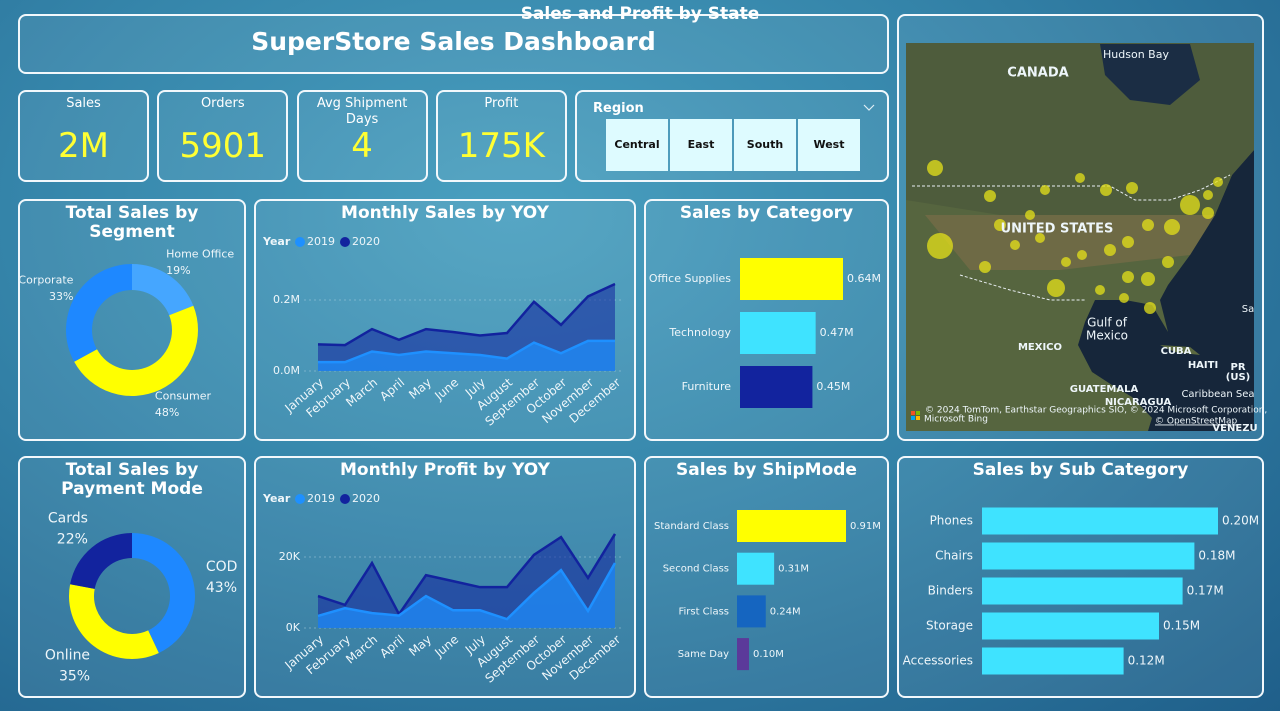 This screenshot has height=711, width=1280. Describe the element at coordinates (793, 569) in the screenshot. I see `bar-value: 0.31M` at that location.